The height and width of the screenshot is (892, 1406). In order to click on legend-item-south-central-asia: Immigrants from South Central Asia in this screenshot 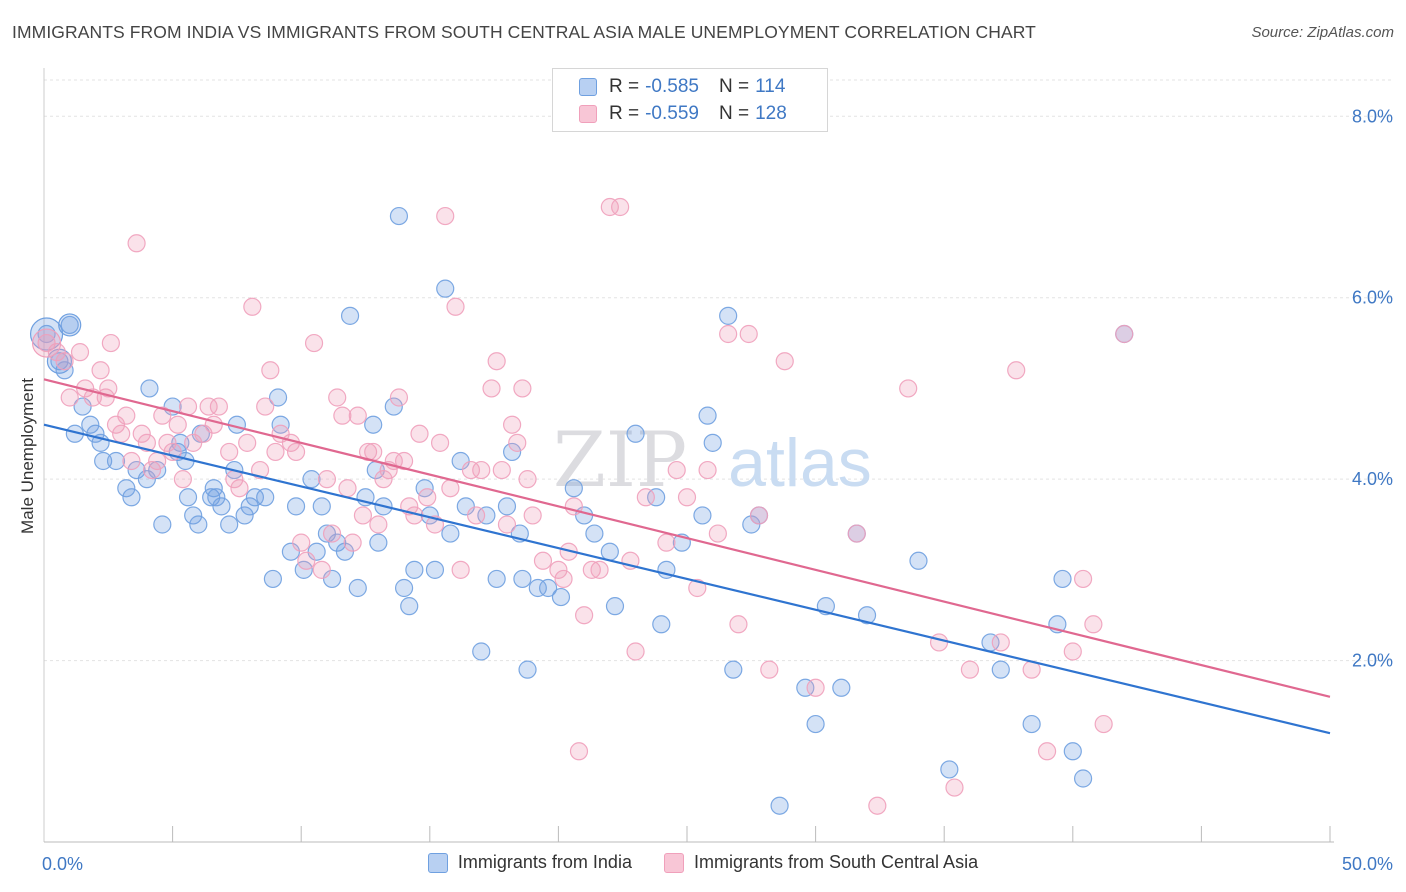, I will do `click(821, 862)`.